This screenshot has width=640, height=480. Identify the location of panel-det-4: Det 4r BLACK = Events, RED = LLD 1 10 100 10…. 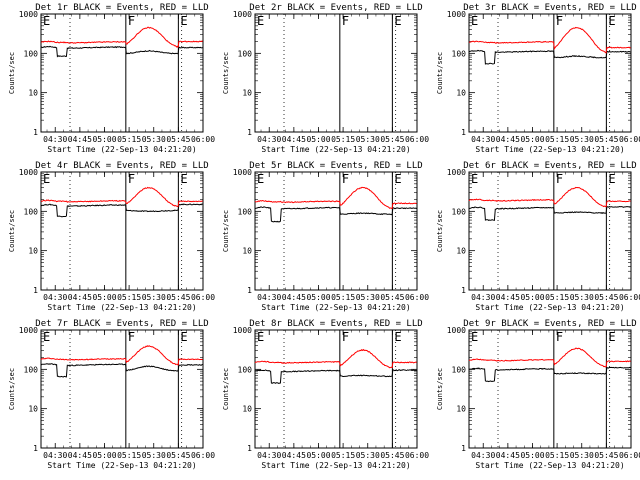
(111, 236).